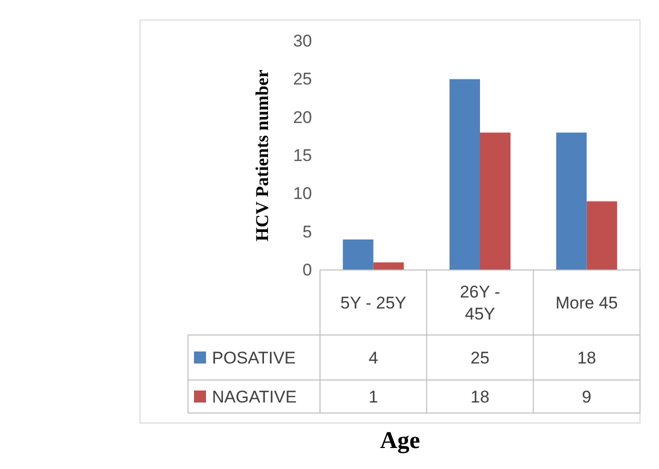  What do you see at coordinates (586, 303) in the screenshot?
I see `x-tick-label: More 45` at bounding box center [586, 303].